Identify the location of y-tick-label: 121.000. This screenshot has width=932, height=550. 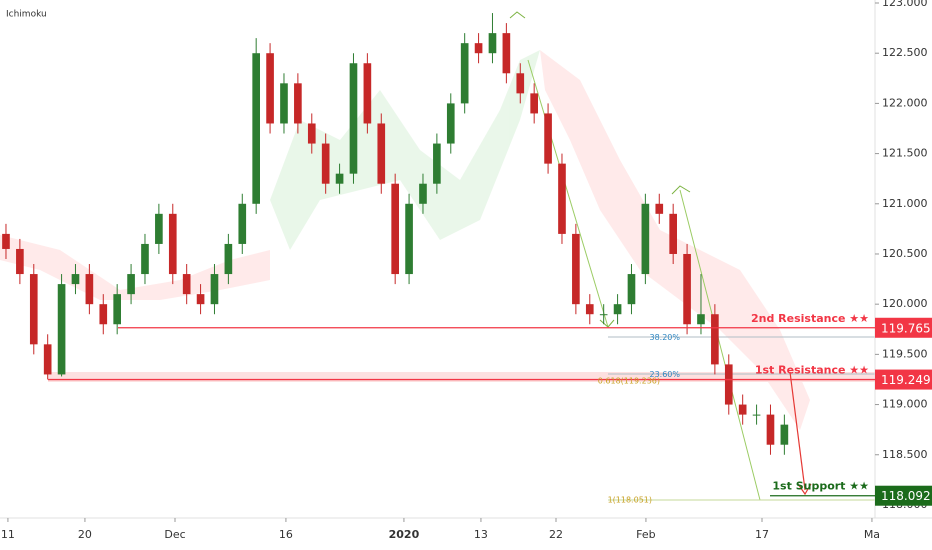
(905, 203).